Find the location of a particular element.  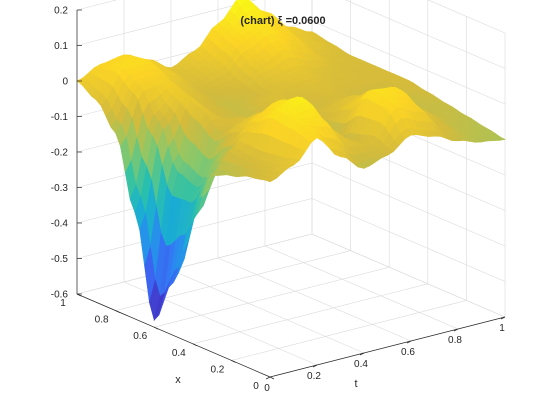

z-tick-label: -0.3 is located at coordinates (60, 188).